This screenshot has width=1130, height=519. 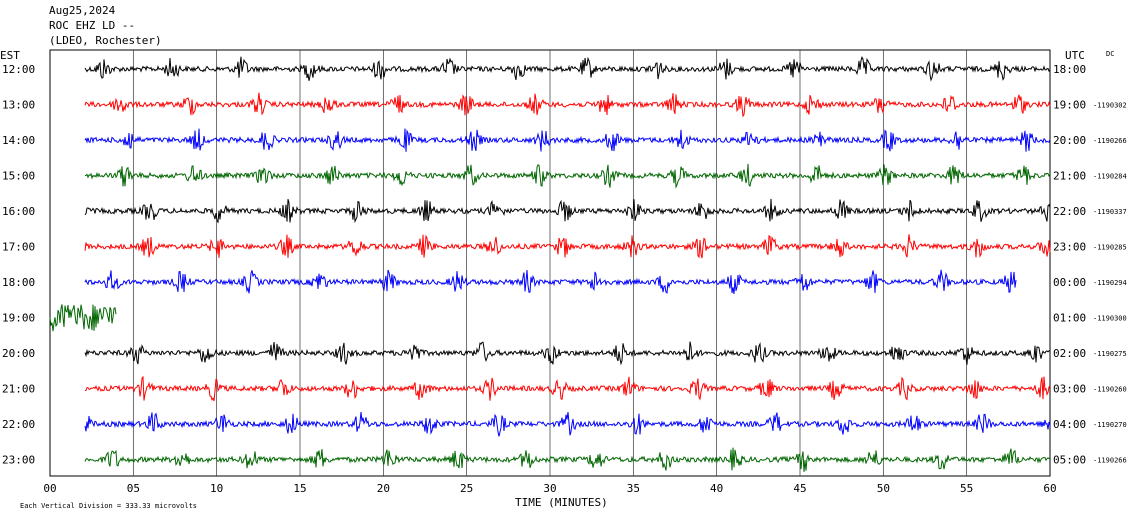 What do you see at coordinates (466, 488) in the screenshot?
I see `x-tick-label: 25` at bounding box center [466, 488].